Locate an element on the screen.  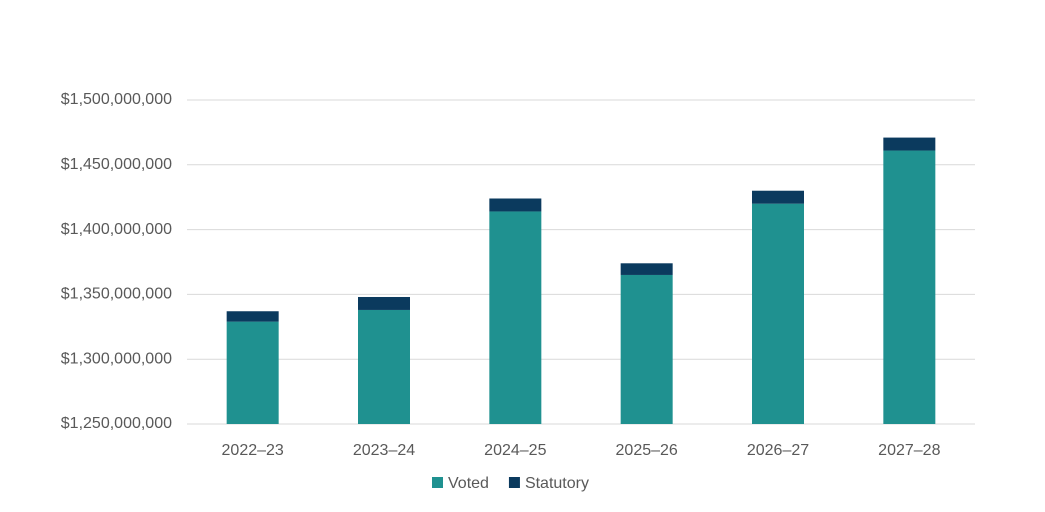
x-tick-label: 2024–25 is located at coordinates (515, 450).